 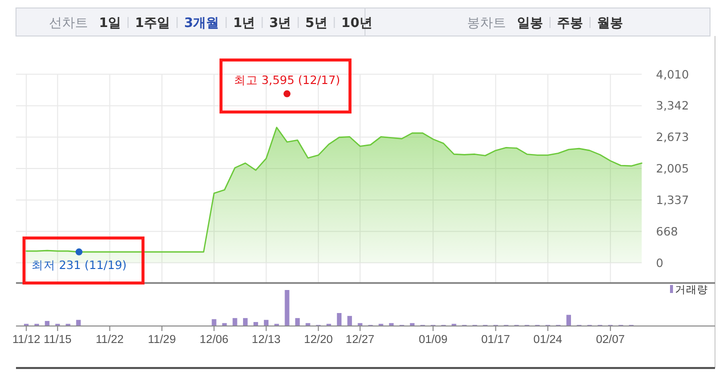 I want to click on x-tick-label: 12/06, so click(x=214, y=340).